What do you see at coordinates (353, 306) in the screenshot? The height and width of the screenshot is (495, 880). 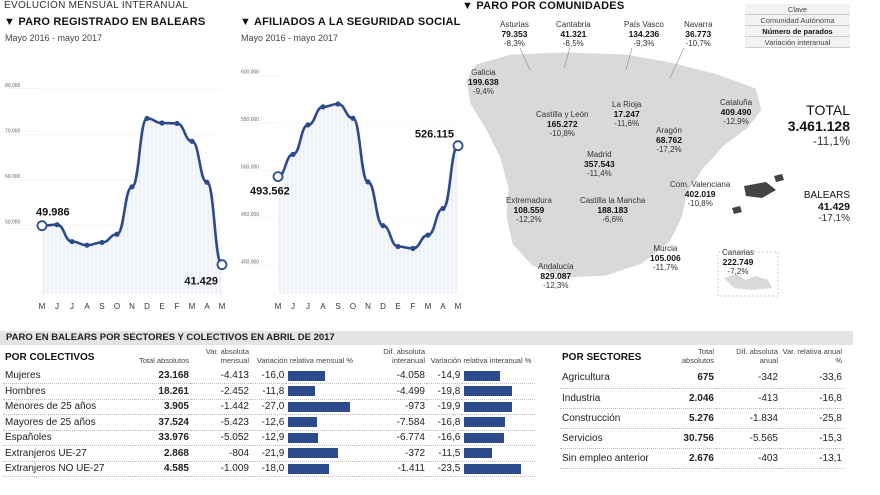 I see `x-tick-label: O` at bounding box center [353, 306].